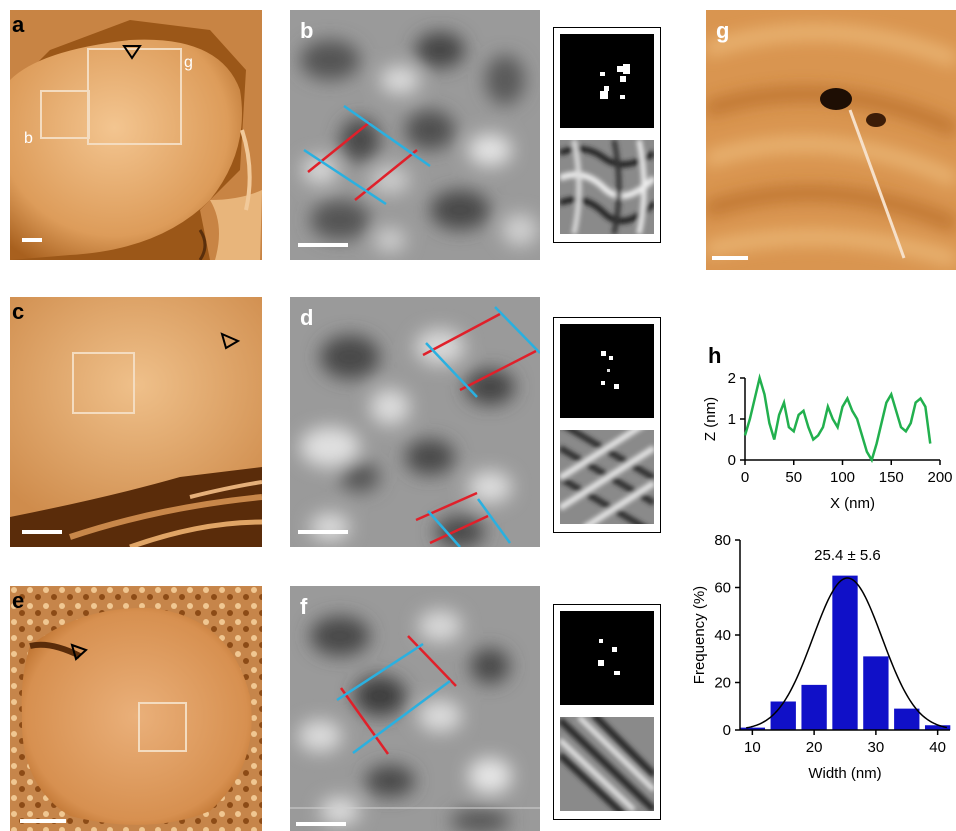 This screenshot has height=831, width=956. Describe the element at coordinates (136, 708) in the screenshot. I see `panel-e-afm-image: e` at that location.